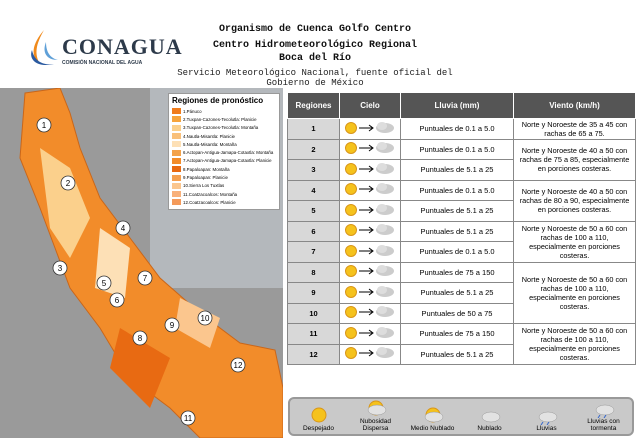  Describe the element at coordinates (209, 136) in the screenshot. I see `legend-label: 4.Nautla-Misantla: Planicie` at that location.